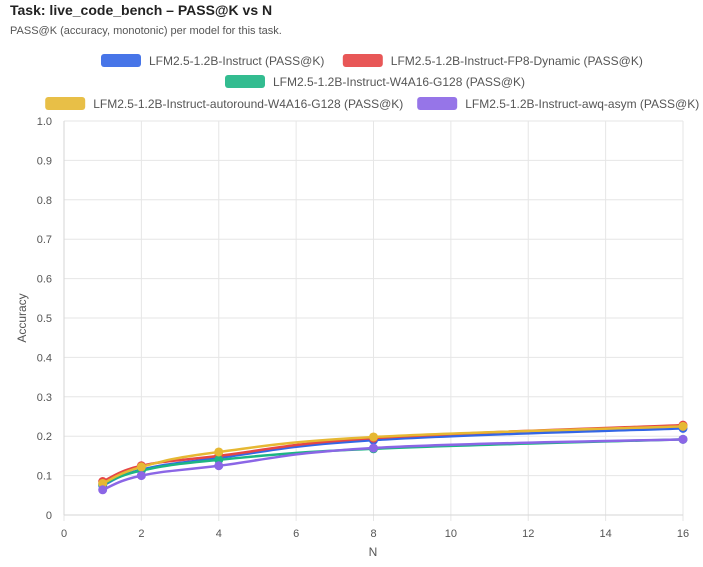 The width and height of the screenshot is (703, 567). Describe the element at coordinates (296, 534) in the screenshot. I see `x-tick-label: 6` at that location.